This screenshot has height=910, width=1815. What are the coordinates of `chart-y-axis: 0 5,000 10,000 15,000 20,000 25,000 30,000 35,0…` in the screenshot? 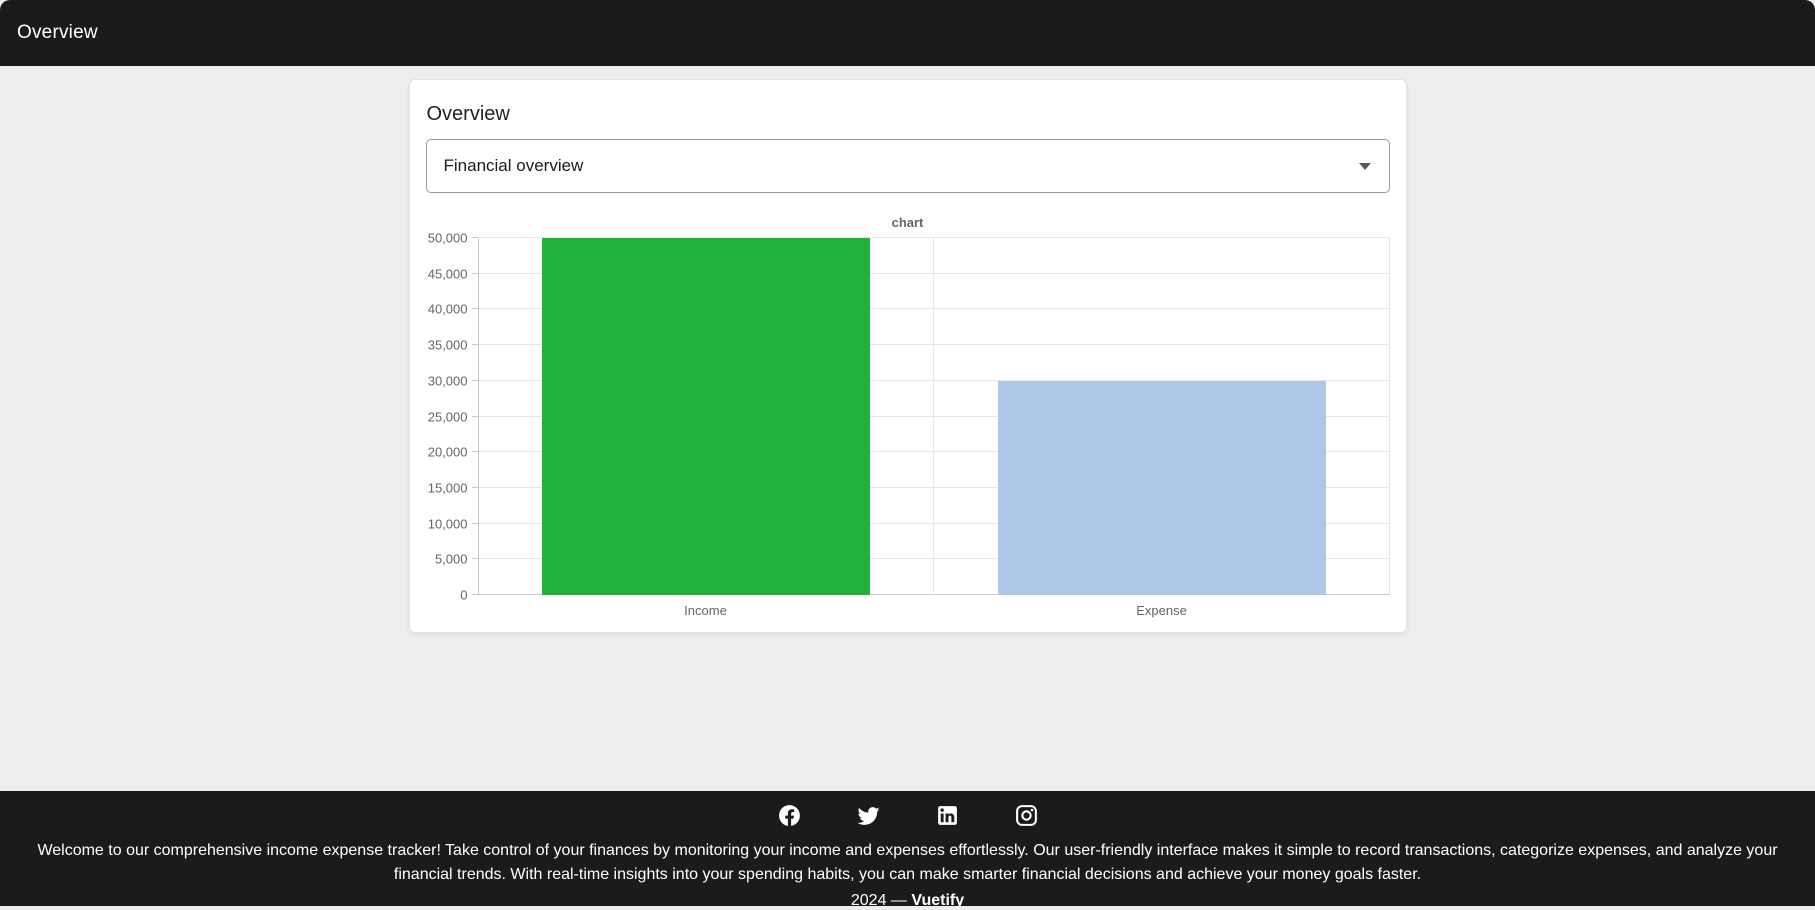 It's located at (452, 417).